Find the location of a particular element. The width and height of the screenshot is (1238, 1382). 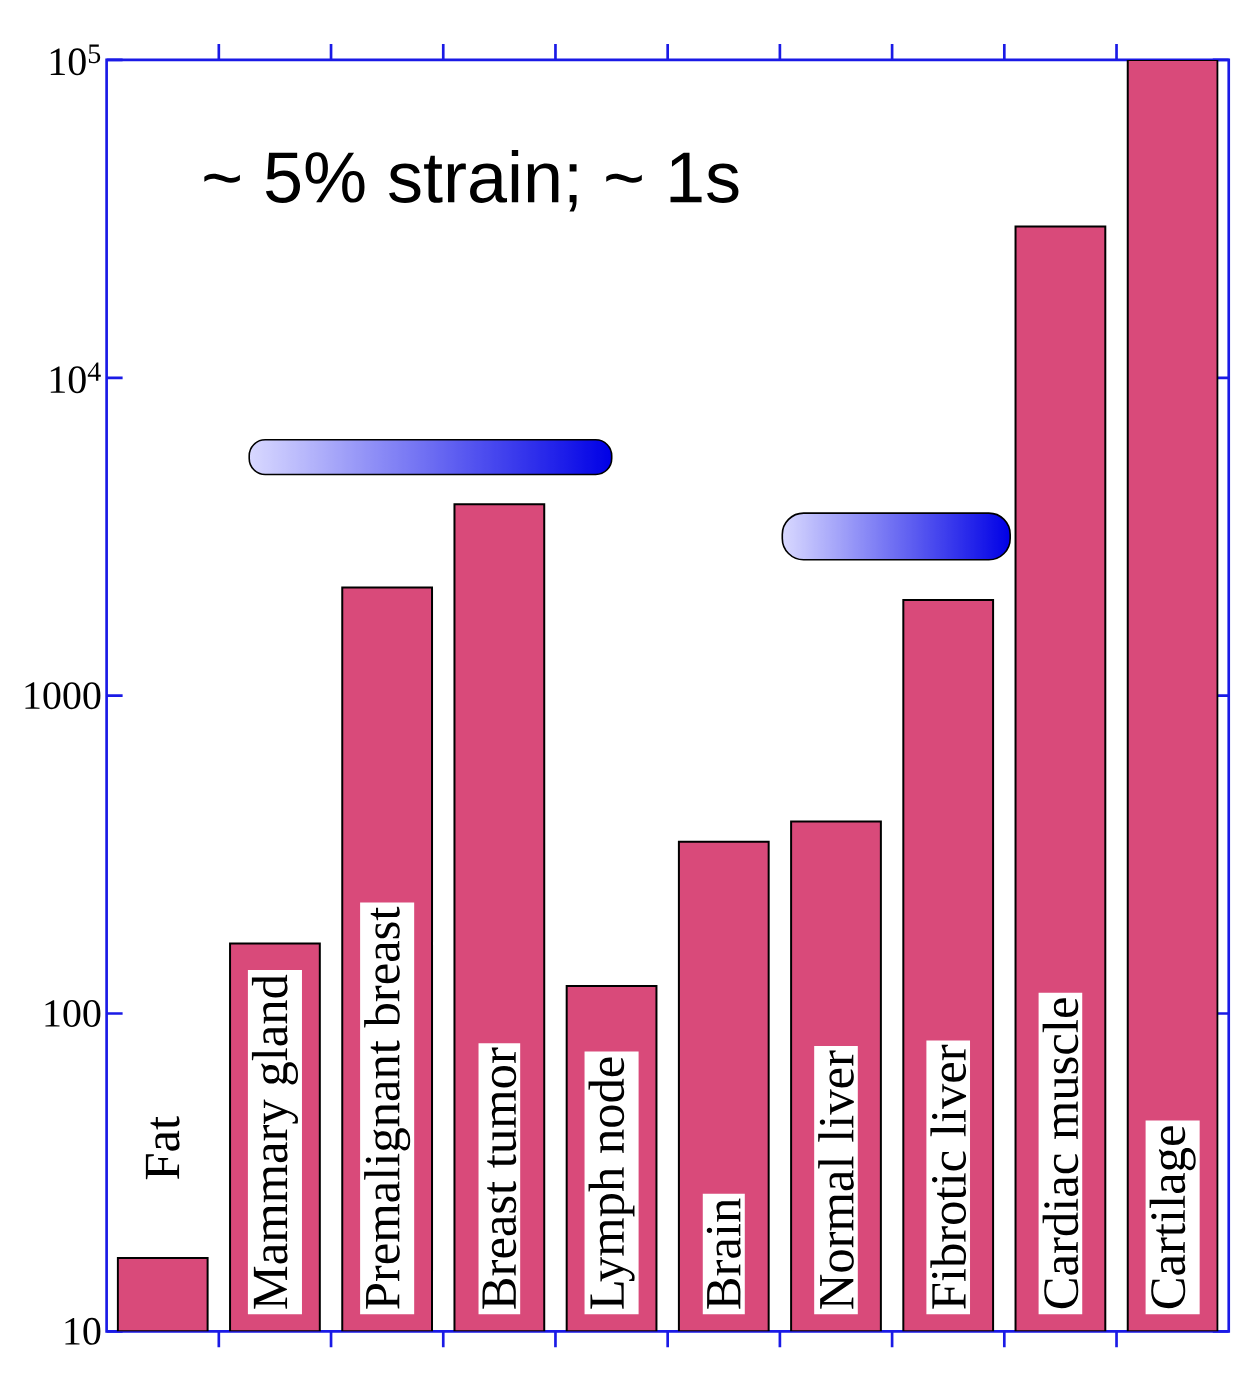

x-tick-label: Premalignant breast is located at coordinates (387, 1107).